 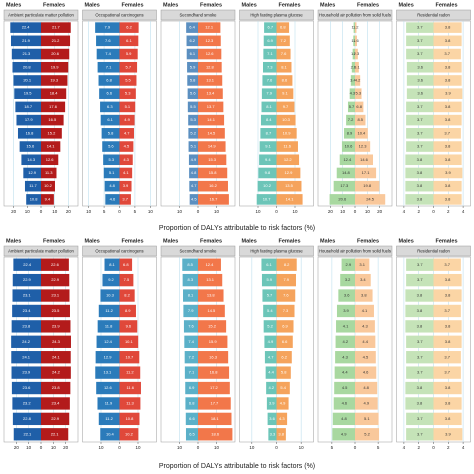 I want to click on value-label: 9.2, so click(x=111, y=279).